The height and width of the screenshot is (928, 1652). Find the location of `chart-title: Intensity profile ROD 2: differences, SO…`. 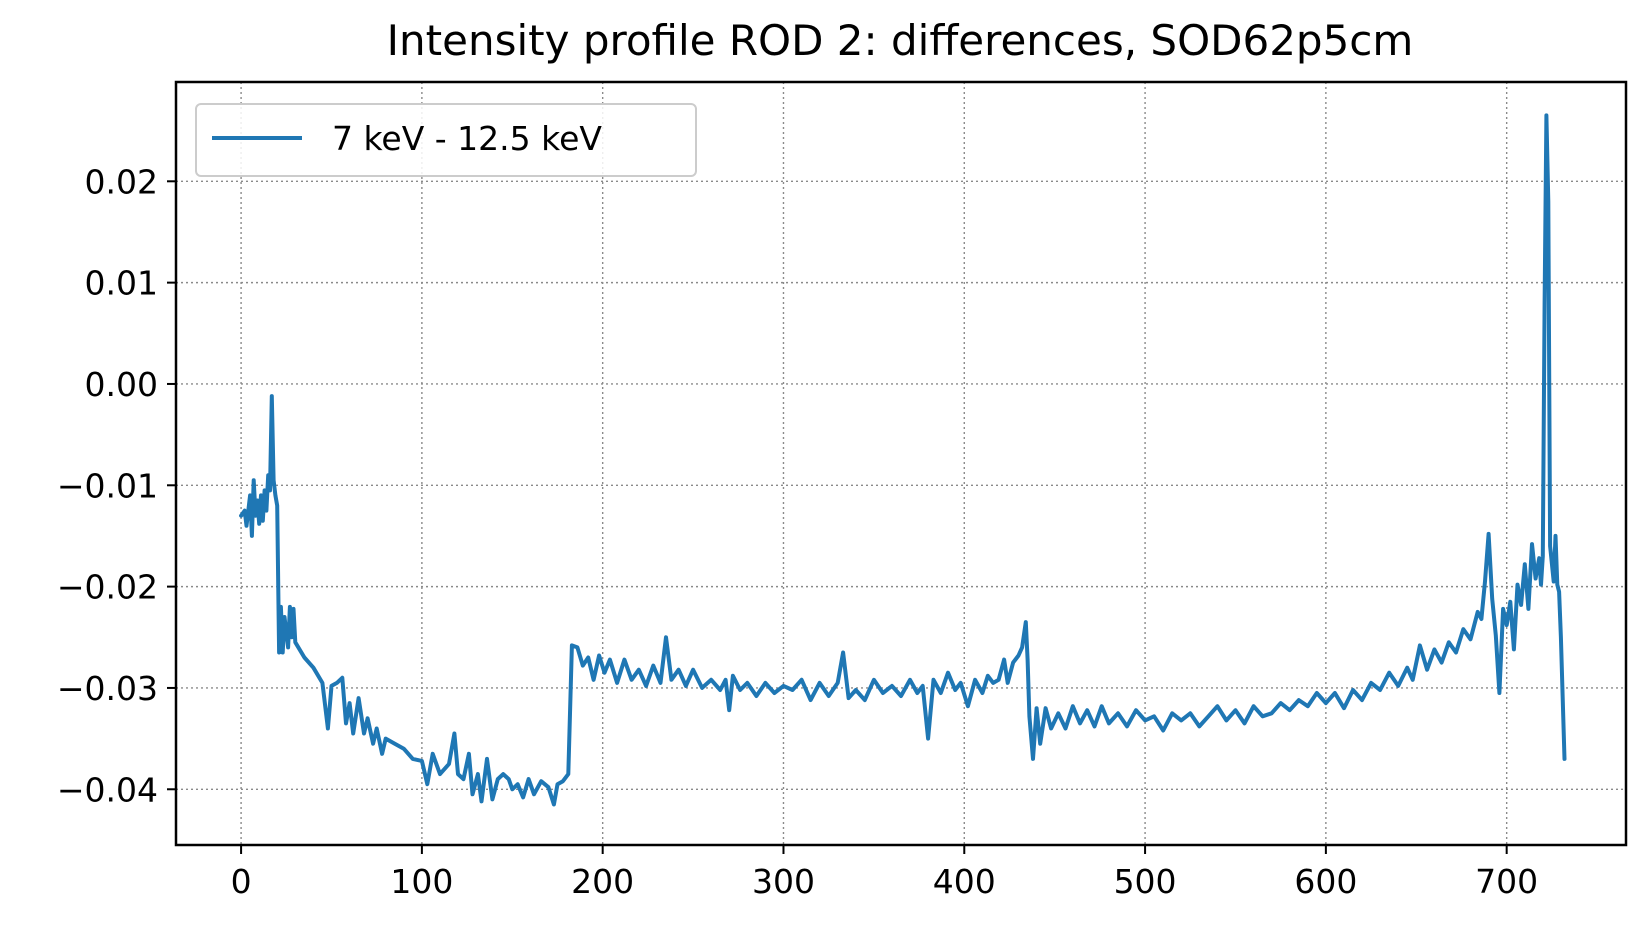

chart-title: Intensity profile ROD 2: differences, SO… is located at coordinates (900, 40).